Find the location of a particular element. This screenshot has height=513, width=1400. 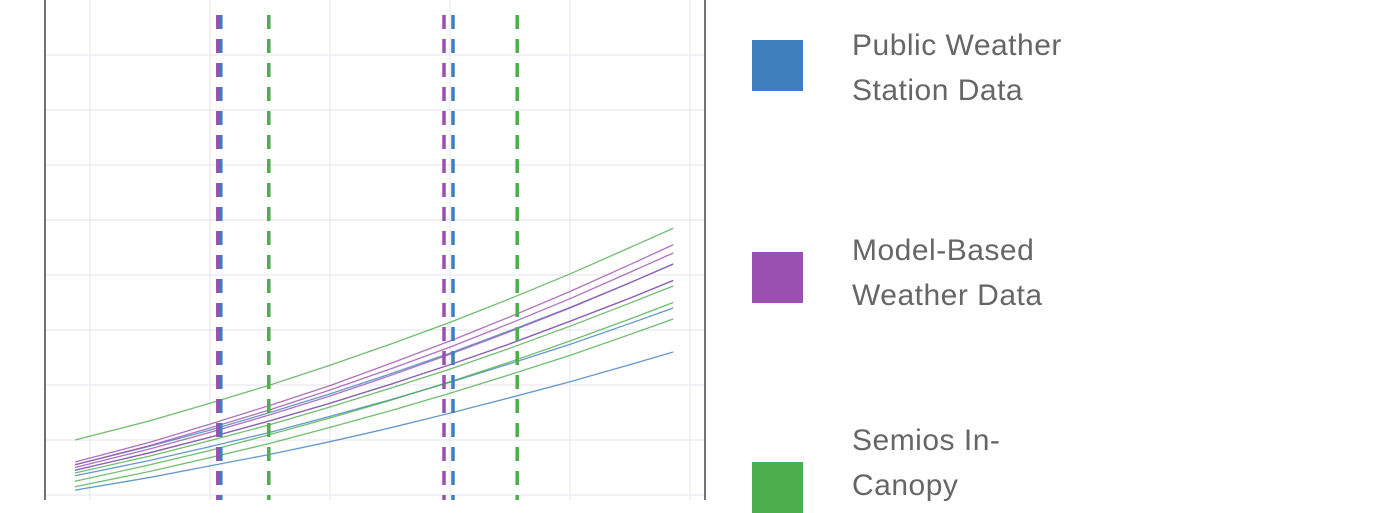

legend-label: Public Weather Station Data is located at coordinates (957, 68).